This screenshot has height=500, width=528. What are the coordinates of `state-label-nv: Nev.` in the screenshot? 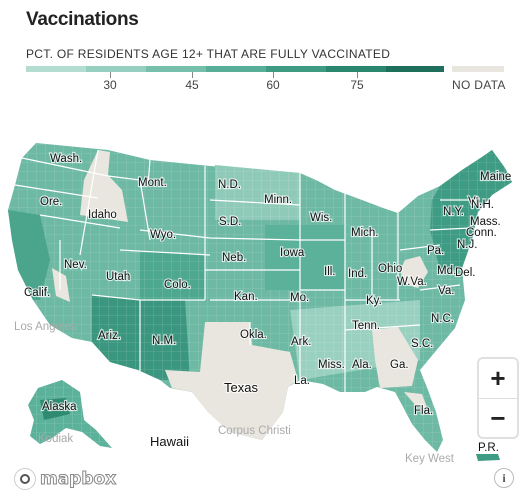 It's located at (75, 265).